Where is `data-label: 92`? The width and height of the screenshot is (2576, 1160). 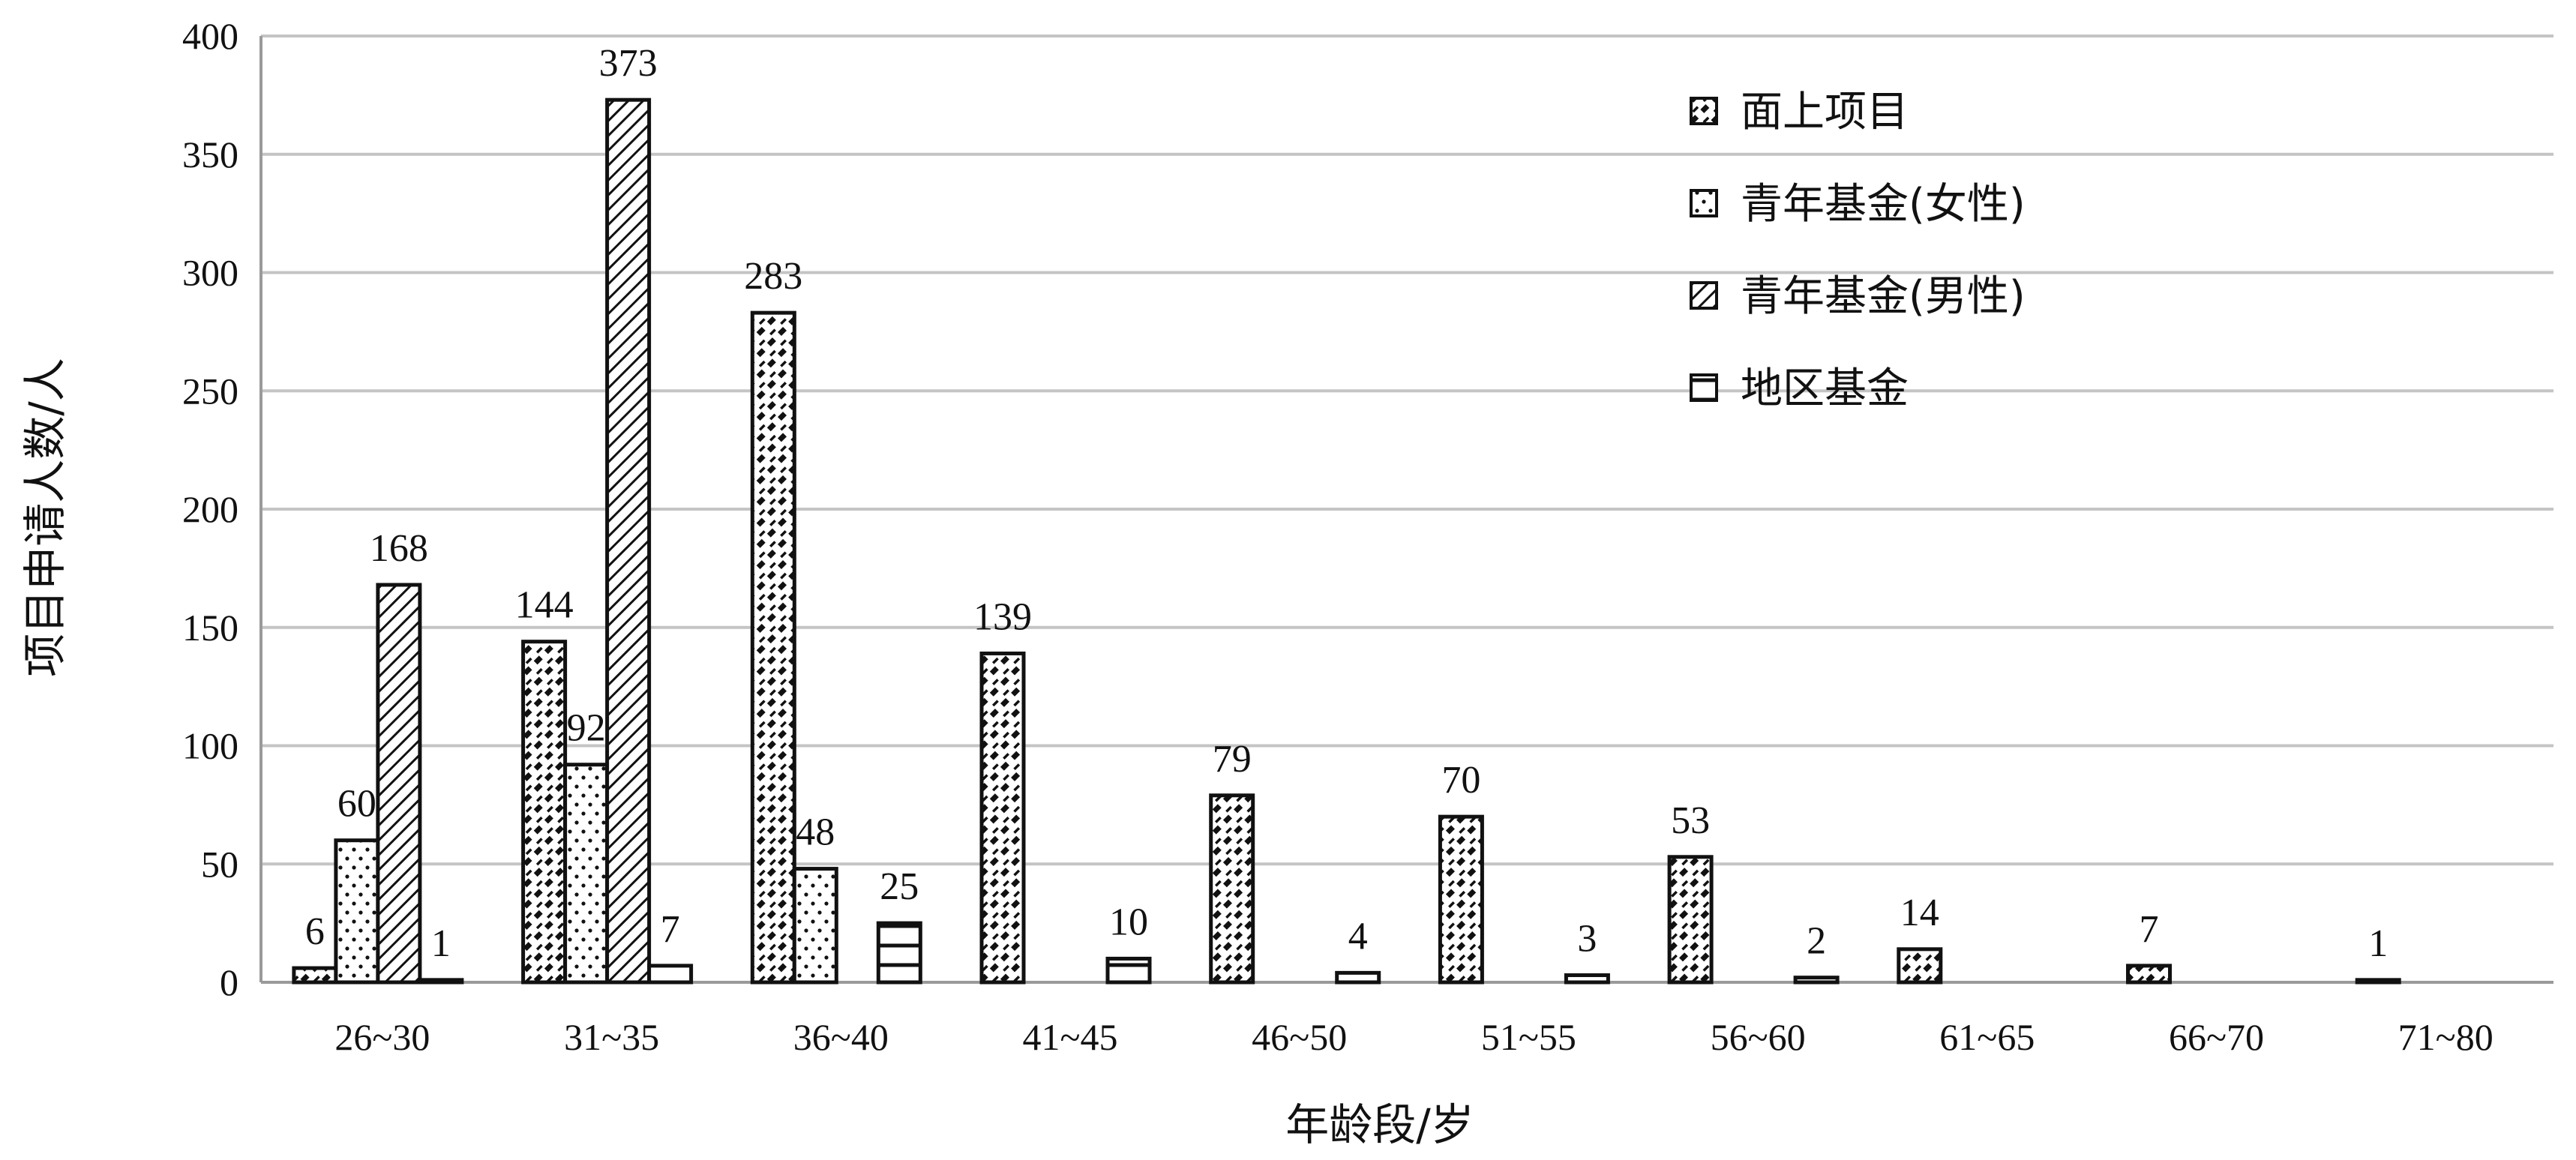
data-label: 92 is located at coordinates (586, 728).